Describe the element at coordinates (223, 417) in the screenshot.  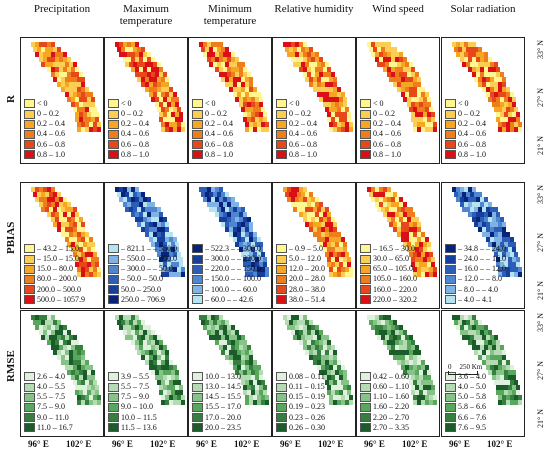
I see `legend-label: 17.0 – 20.0` at that location.